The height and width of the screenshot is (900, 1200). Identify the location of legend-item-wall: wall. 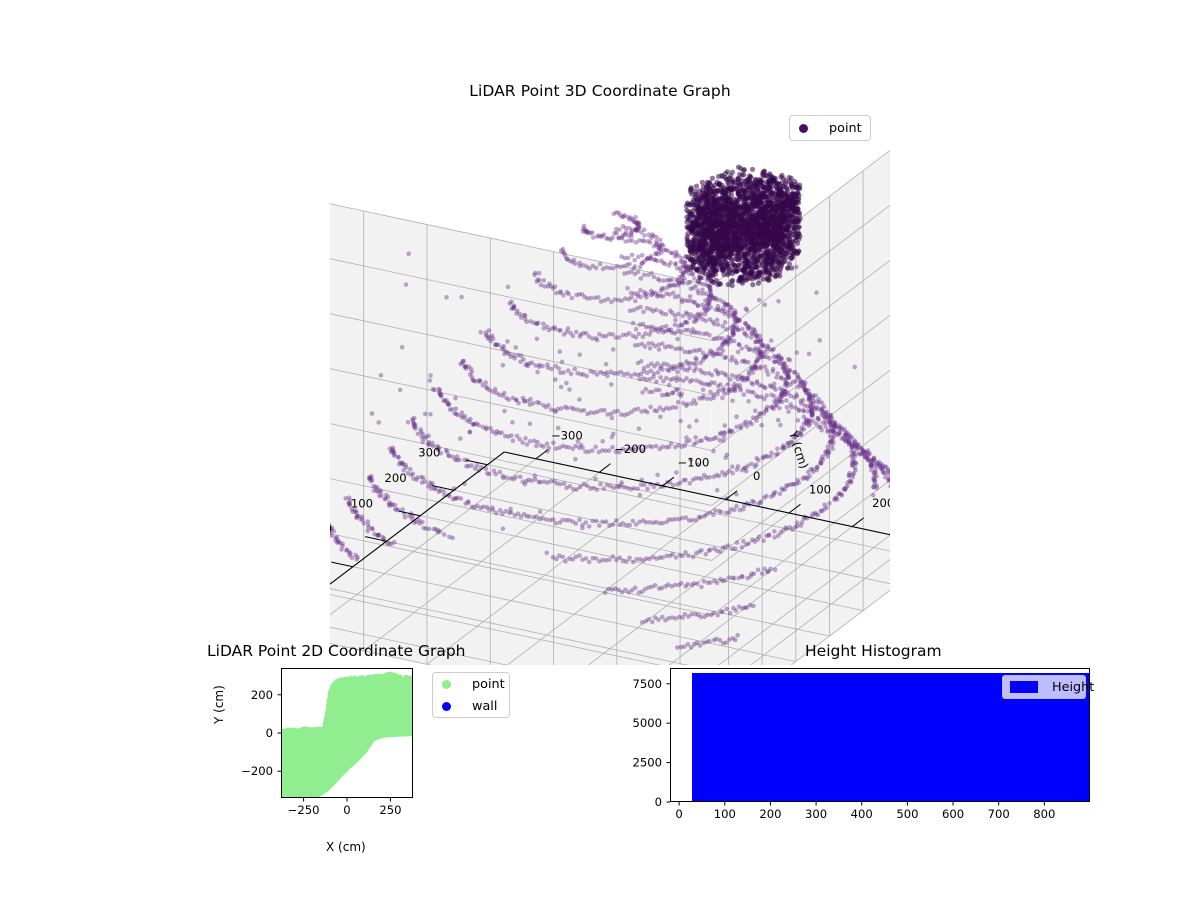
(471, 706).